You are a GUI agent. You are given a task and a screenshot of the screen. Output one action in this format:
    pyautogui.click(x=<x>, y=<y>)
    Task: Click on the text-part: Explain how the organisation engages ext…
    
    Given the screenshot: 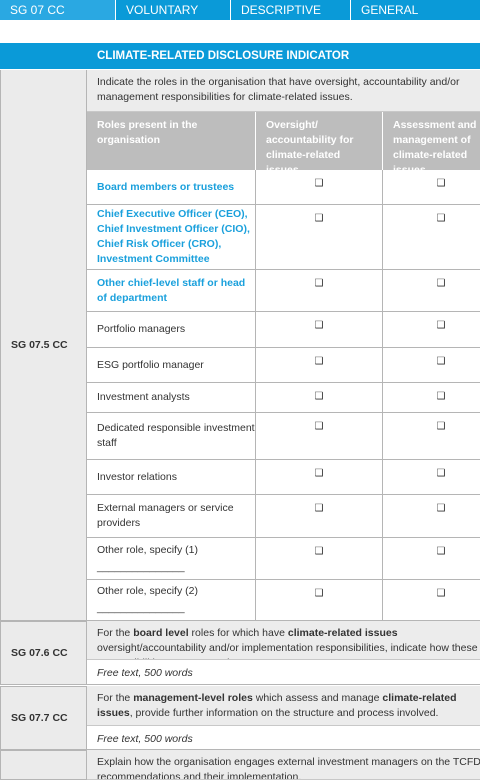 What is the action you would take?
    pyautogui.click(x=288, y=768)
    